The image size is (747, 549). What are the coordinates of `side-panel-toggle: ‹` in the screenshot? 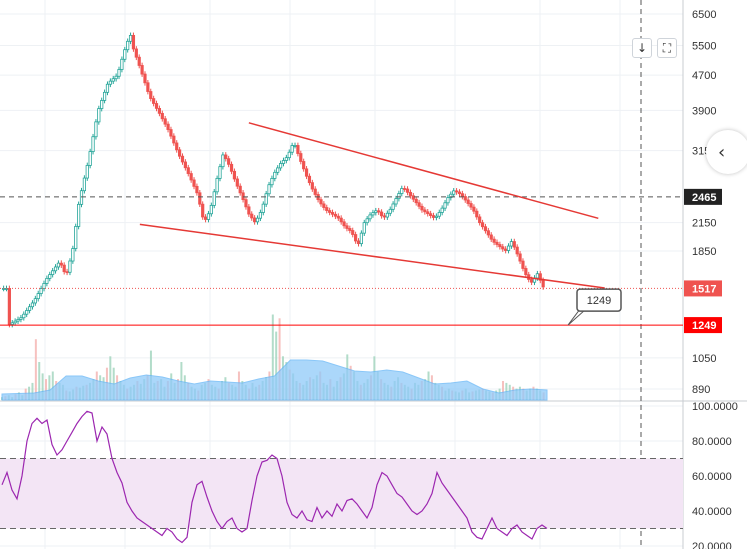 It's located at (726, 152).